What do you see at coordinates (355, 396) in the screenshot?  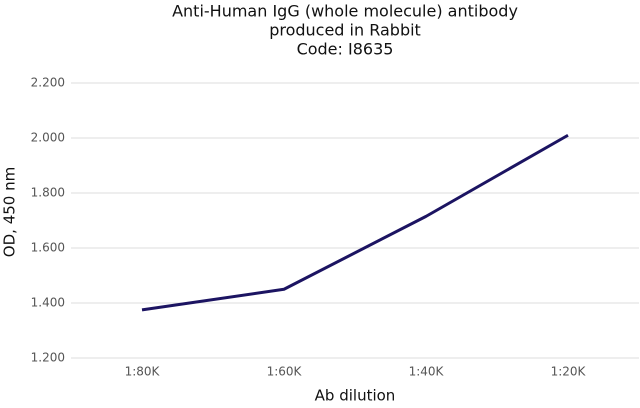 I see `x-axis-label: Ab dilution` at bounding box center [355, 396].